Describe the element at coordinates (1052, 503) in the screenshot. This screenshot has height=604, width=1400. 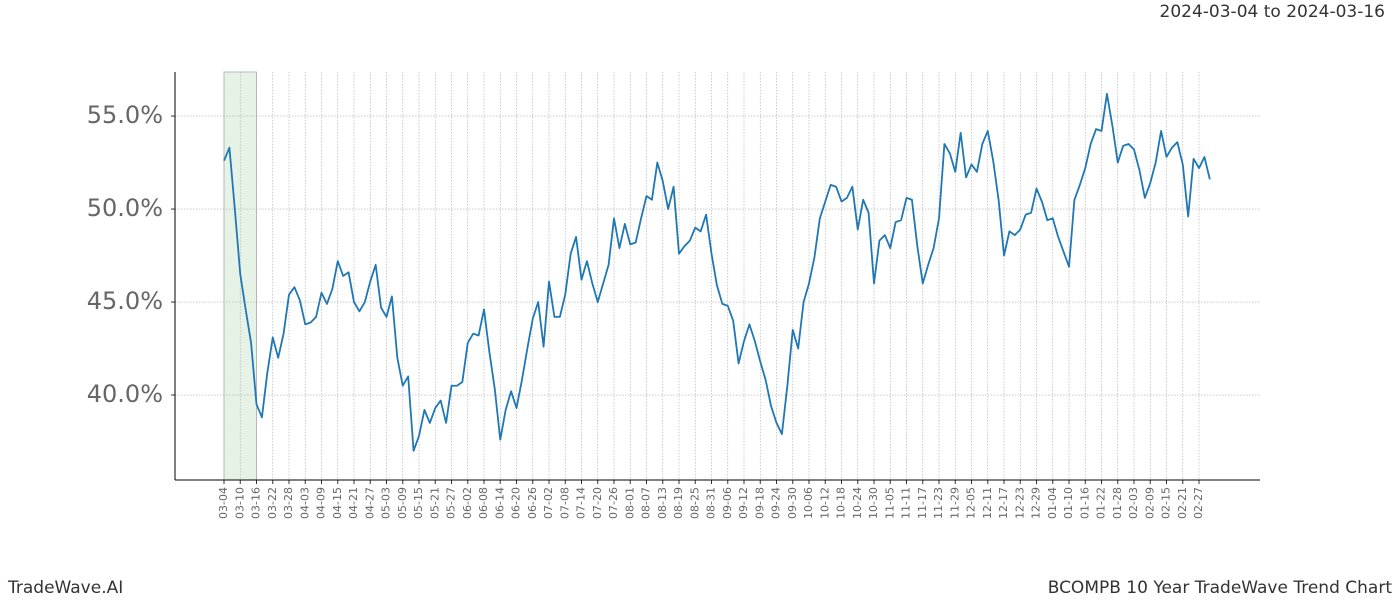
I see `x-tick-label: 01-04` at that location.